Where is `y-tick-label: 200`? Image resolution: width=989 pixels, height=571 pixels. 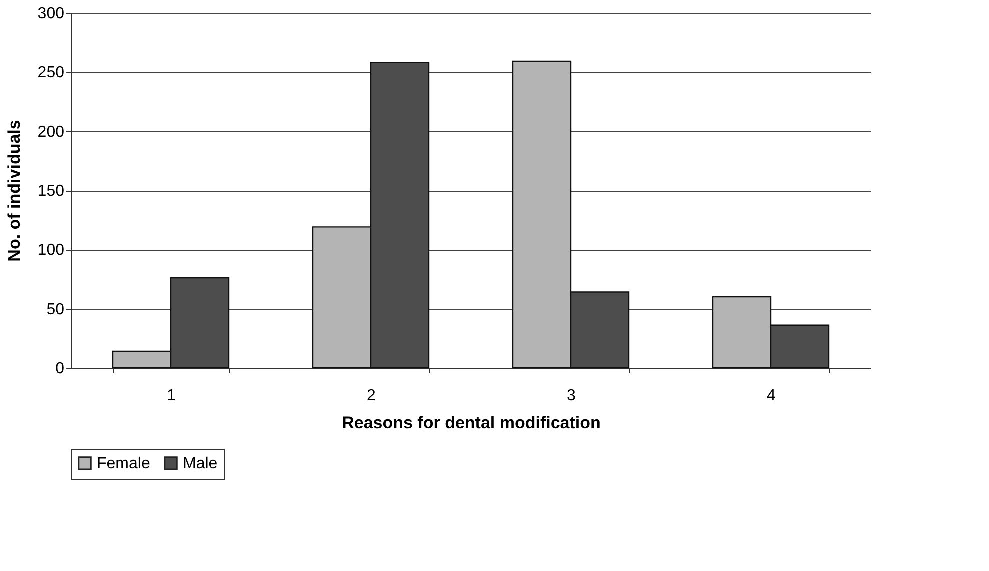 y-tick-label: 200 is located at coordinates (51, 132).